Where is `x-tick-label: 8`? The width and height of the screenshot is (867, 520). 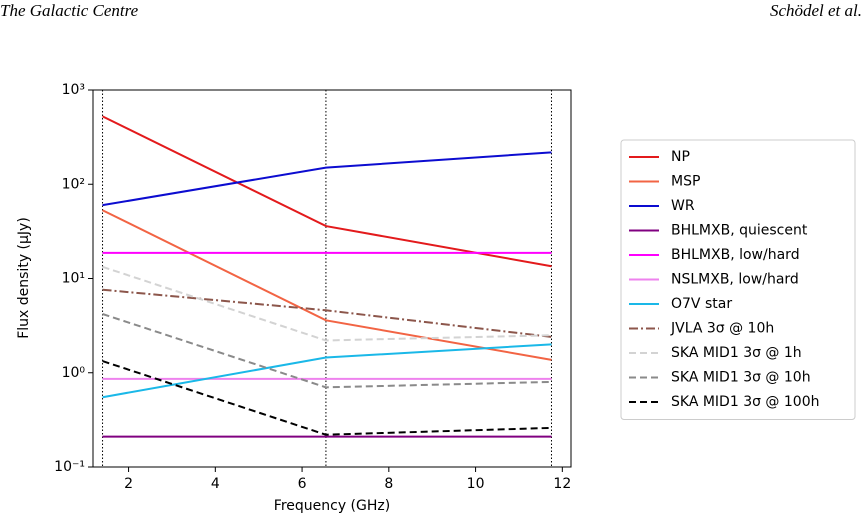 x-tick-label: 8 is located at coordinates (388, 484).